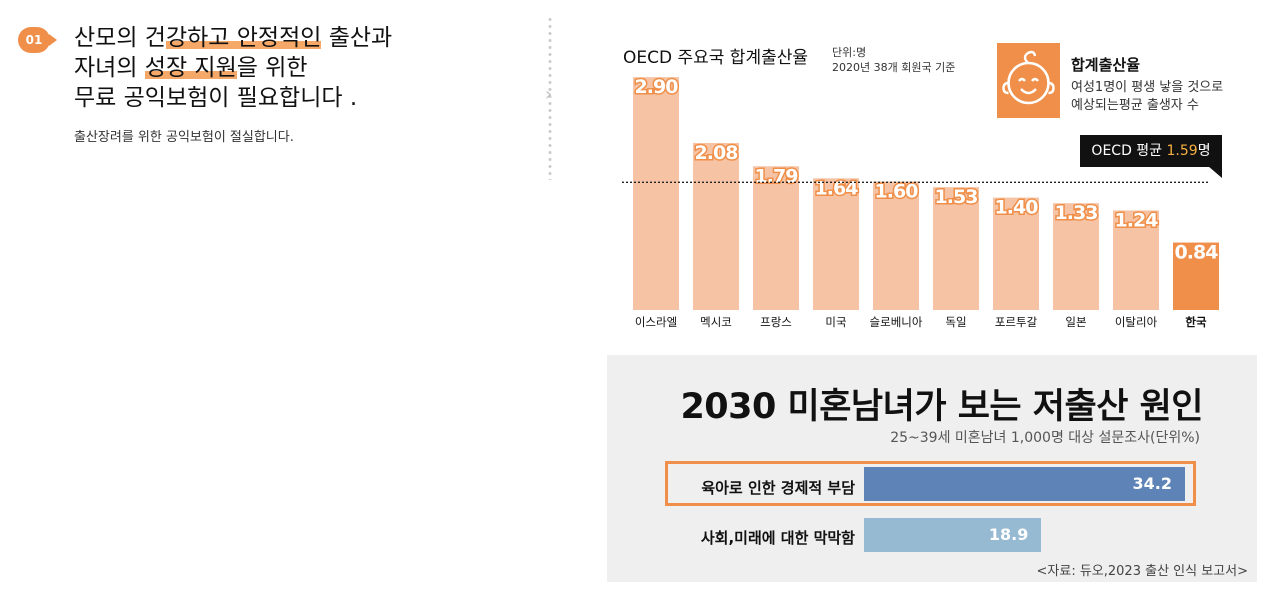 The width and height of the screenshot is (1276, 598). What do you see at coordinates (1008, 534) in the screenshot?
I see `survey-value-label: 18.9` at bounding box center [1008, 534].